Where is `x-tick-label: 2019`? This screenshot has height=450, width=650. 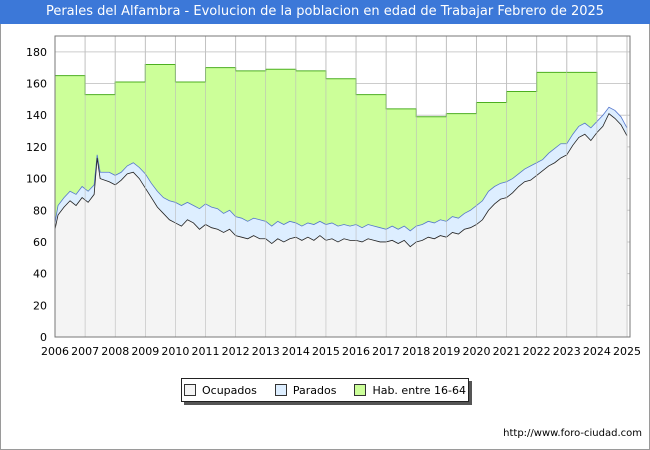 x-tick-label: 2019 is located at coordinates (446, 351).